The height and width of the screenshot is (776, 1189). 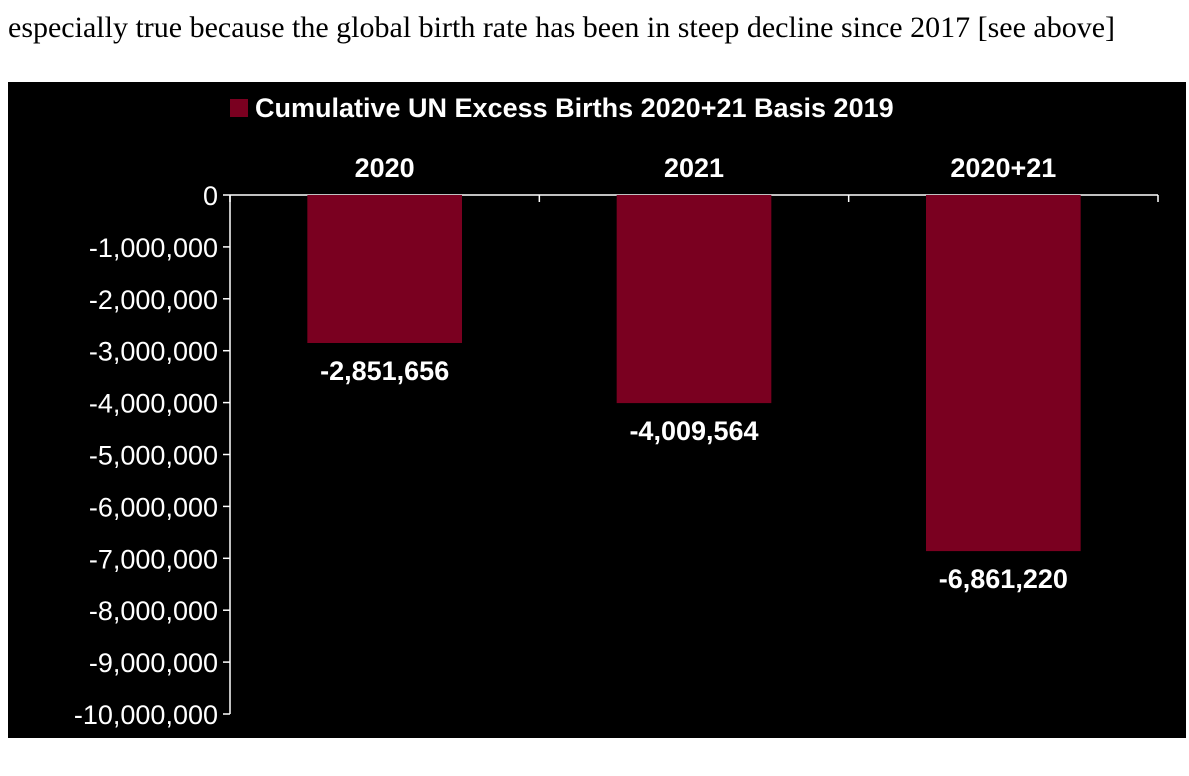 I want to click on data-label: -2,851,656, so click(x=384, y=371).